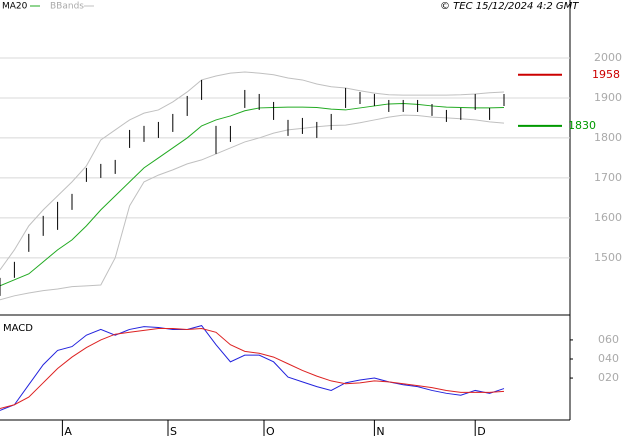  Describe the element at coordinates (582, 125) in the screenshot. I see `level-label: 1830` at that location.